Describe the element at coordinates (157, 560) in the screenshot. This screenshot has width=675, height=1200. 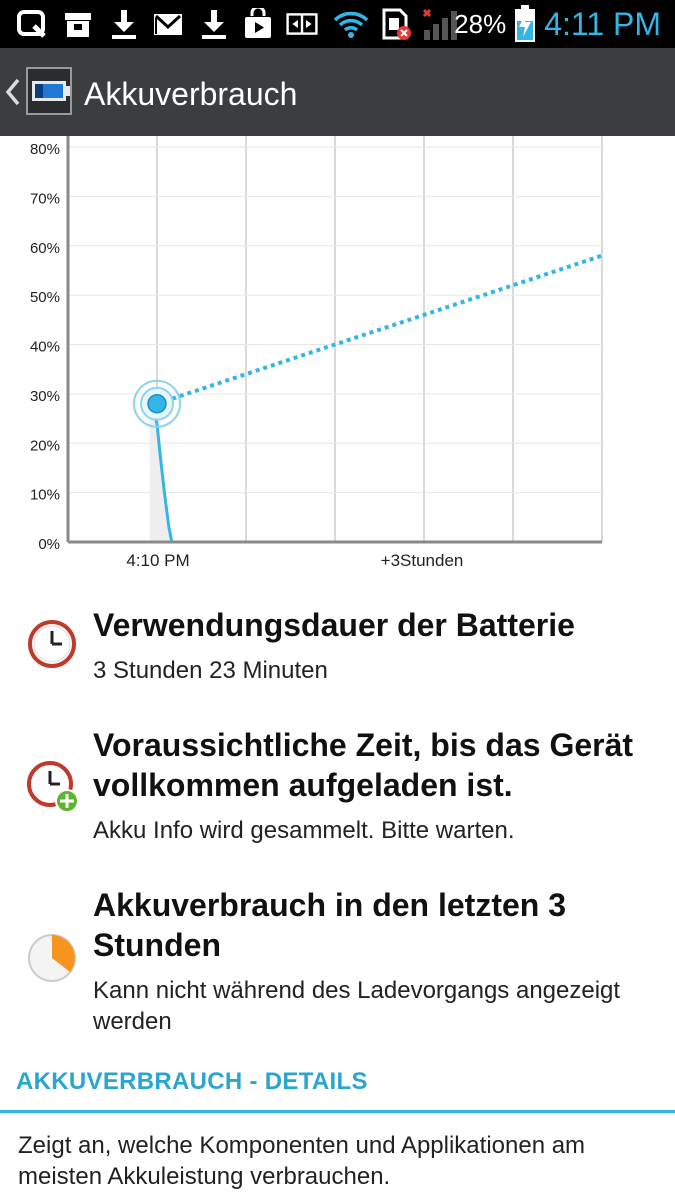
I see `x-tick-label: 4:10 PM` at that location.